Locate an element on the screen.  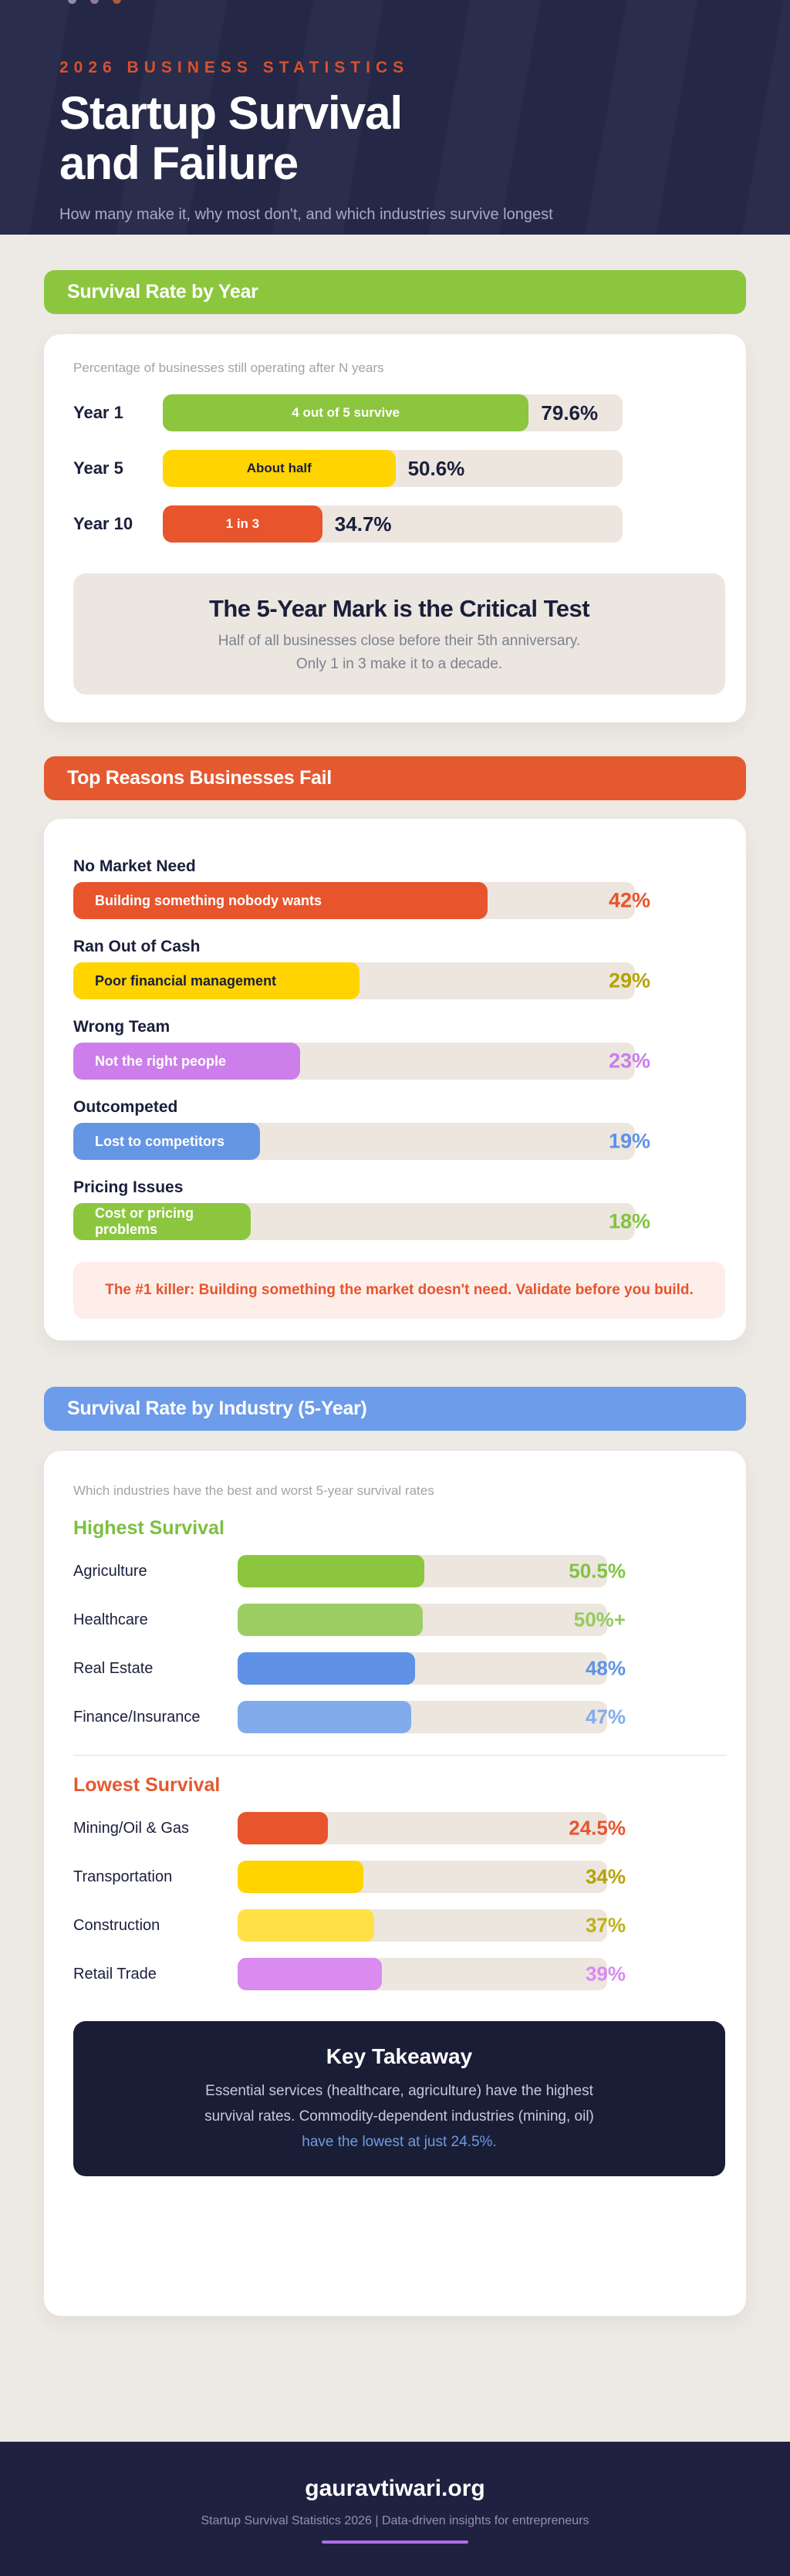
bar-fill: Lost to competitors is located at coordinates (167, 1142).